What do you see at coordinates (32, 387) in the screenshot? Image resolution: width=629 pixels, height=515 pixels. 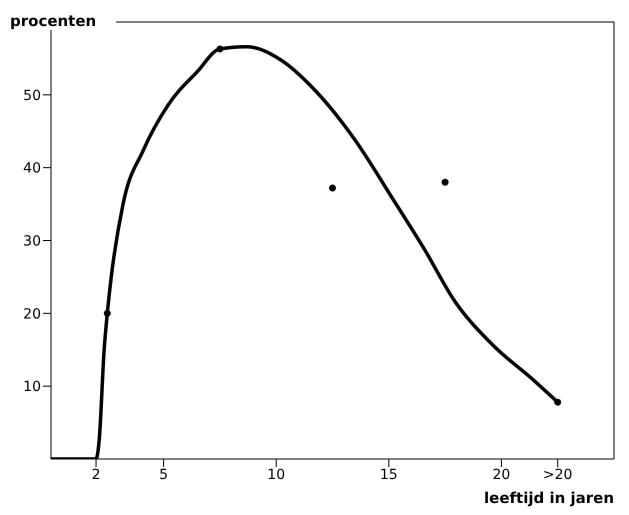 I see `y-tick-label: 10` at bounding box center [32, 387].